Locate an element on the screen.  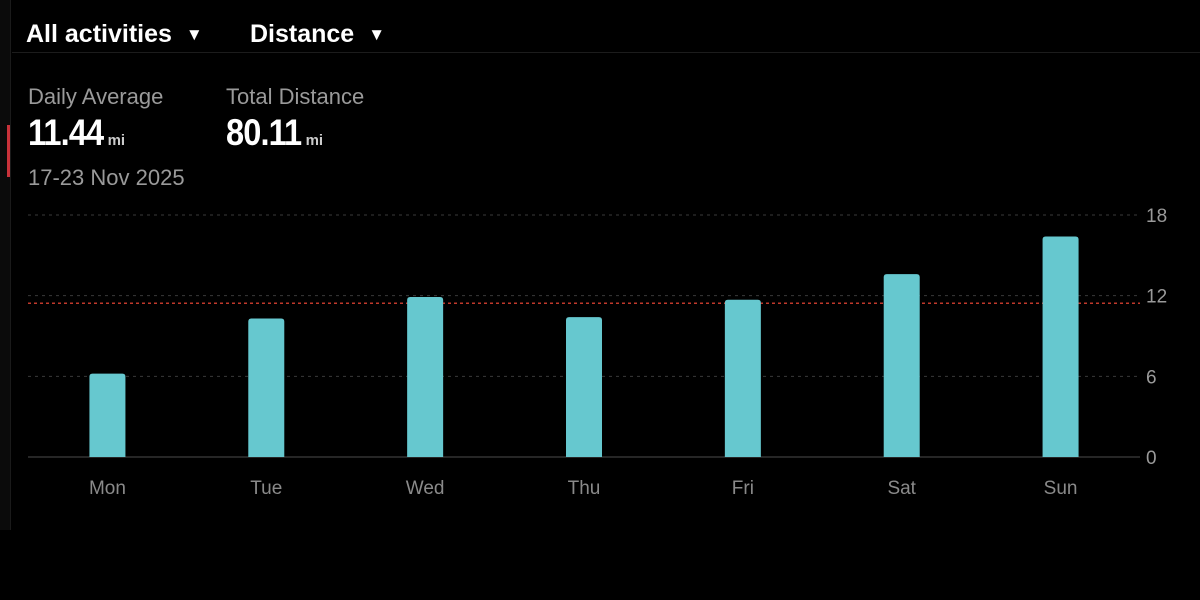
bar-sun is located at coordinates (1060, 346).